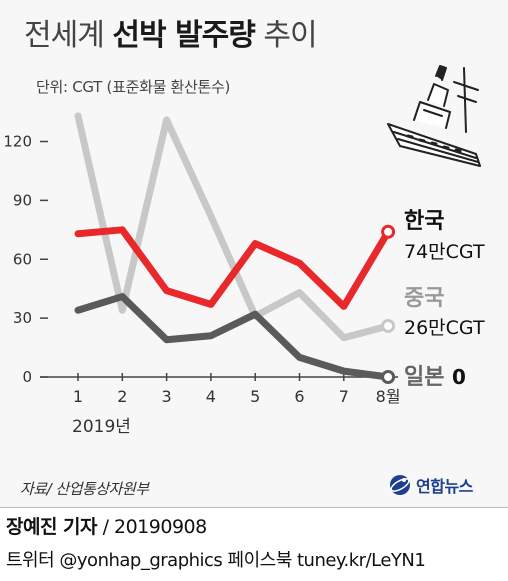 The width and height of the screenshot is (508, 581). I want to click on y-tick-label: 30, so click(22, 318).